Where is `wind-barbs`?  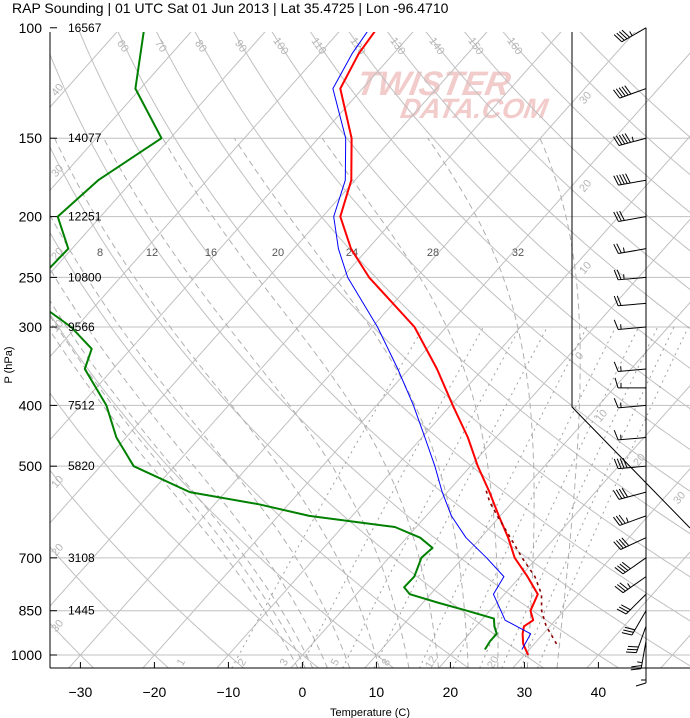 wind-barbs is located at coordinates (630, 357).